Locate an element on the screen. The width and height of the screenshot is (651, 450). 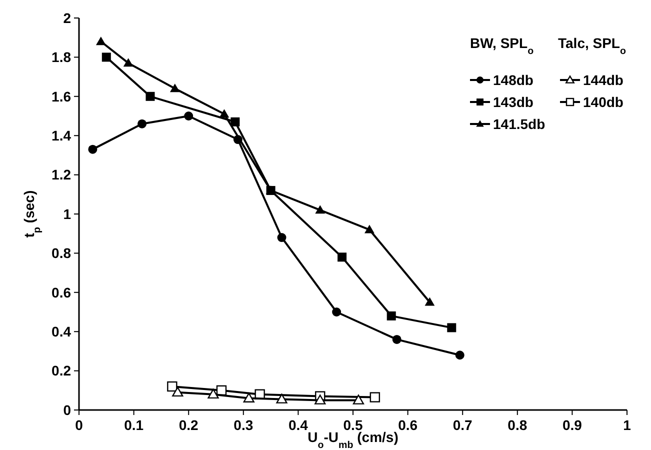
x-tick-label: 0.3 is located at coordinates (244, 425).